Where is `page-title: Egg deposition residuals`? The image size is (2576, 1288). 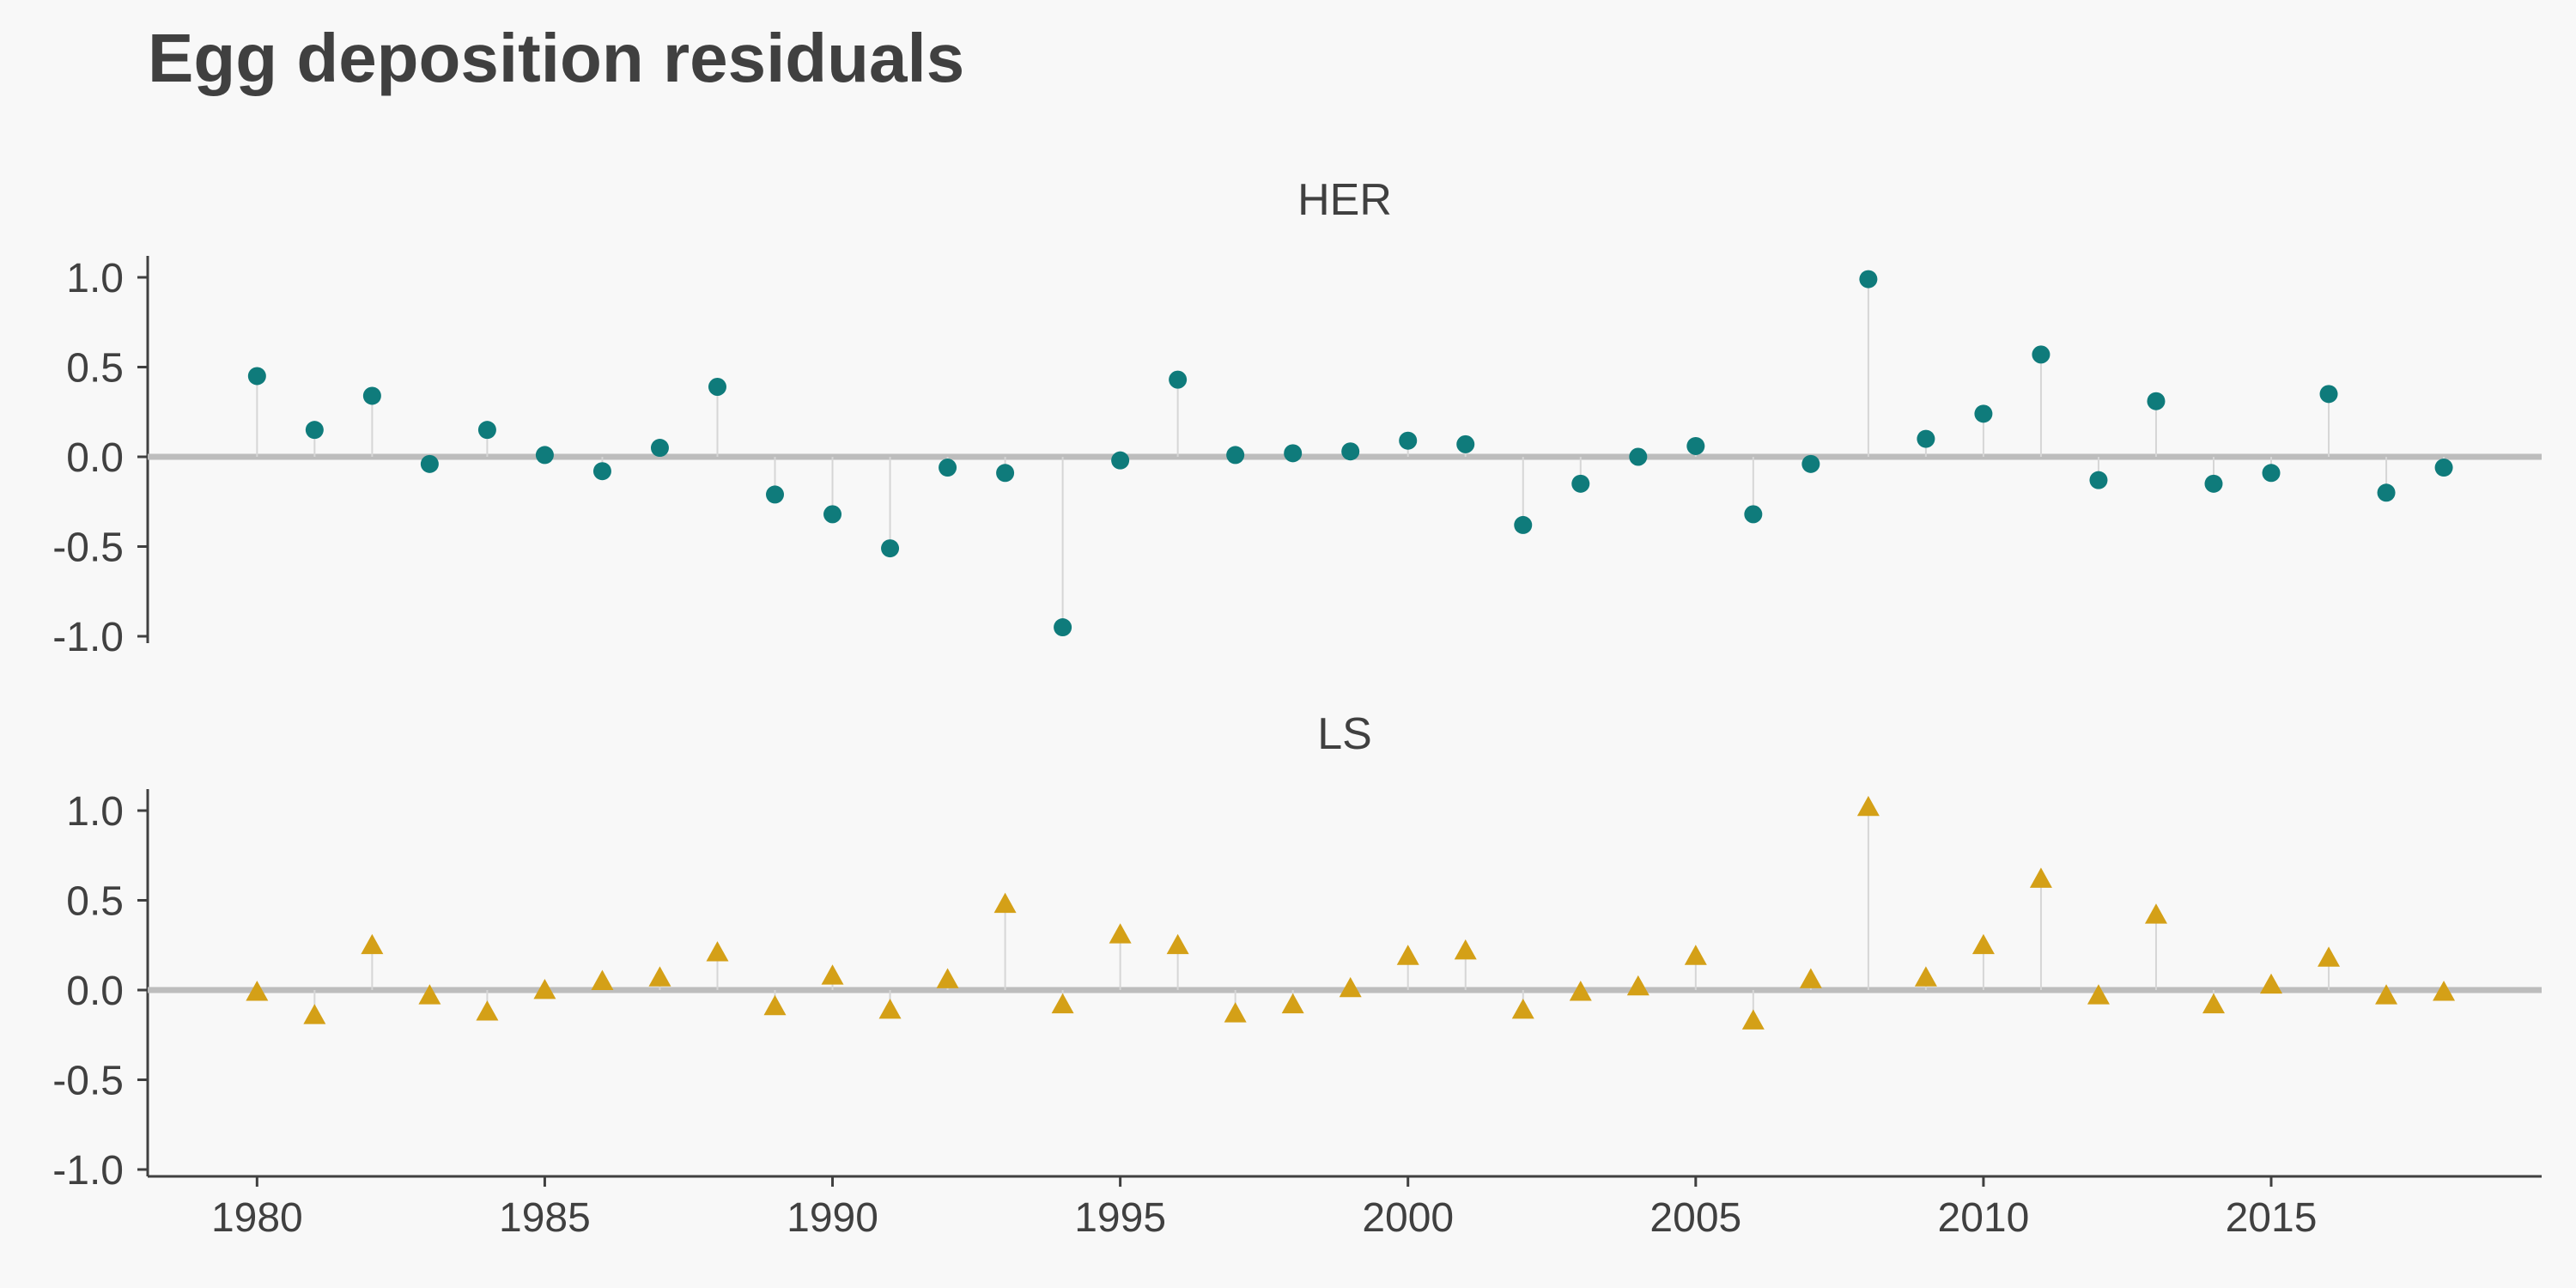 page-title: Egg deposition residuals is located at coordinates (556, 58).